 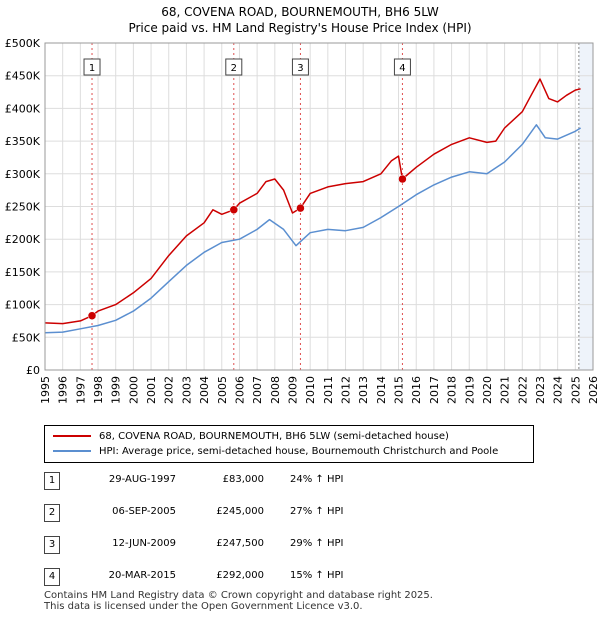 What do you see at coordinates (23, 43) in the screenshot?
I see `y-tick-label: £500K` at bounding box center [23, 43].